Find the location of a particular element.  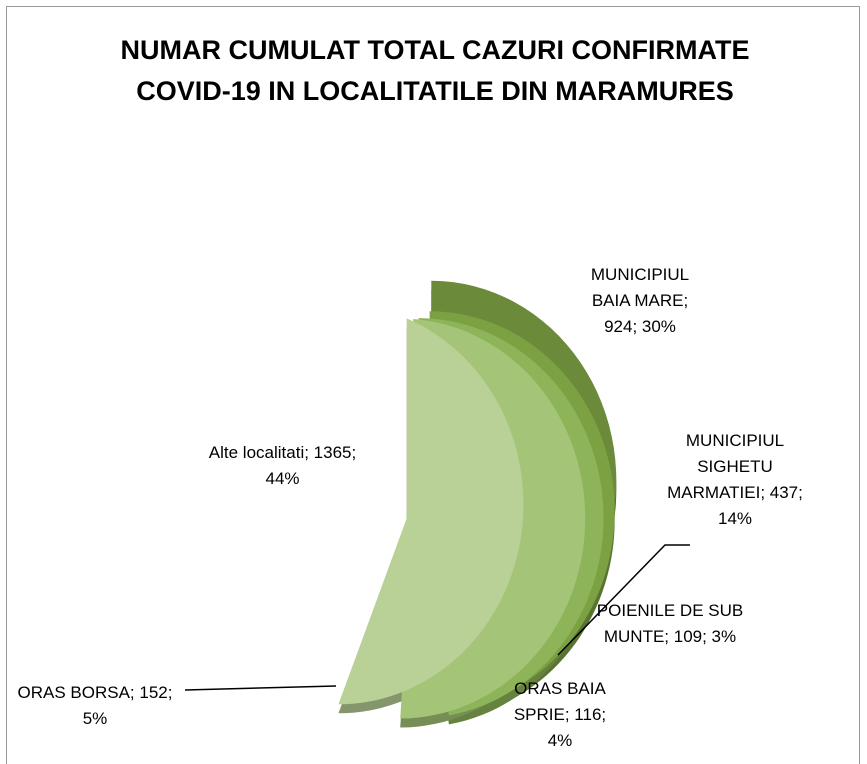

data-label: ORAS BAIA SPRIE; 116; 4% is located at coordinates (560, 714).